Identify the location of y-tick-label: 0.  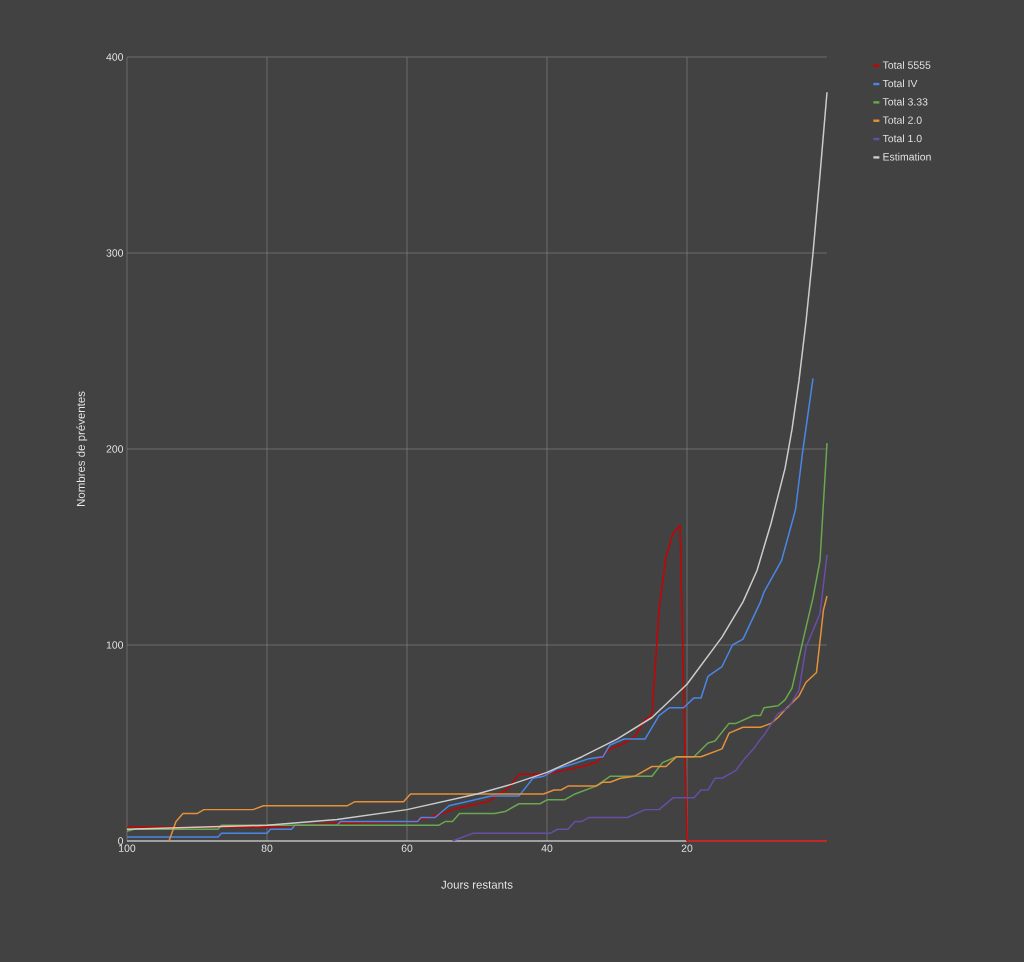
(121, 841).